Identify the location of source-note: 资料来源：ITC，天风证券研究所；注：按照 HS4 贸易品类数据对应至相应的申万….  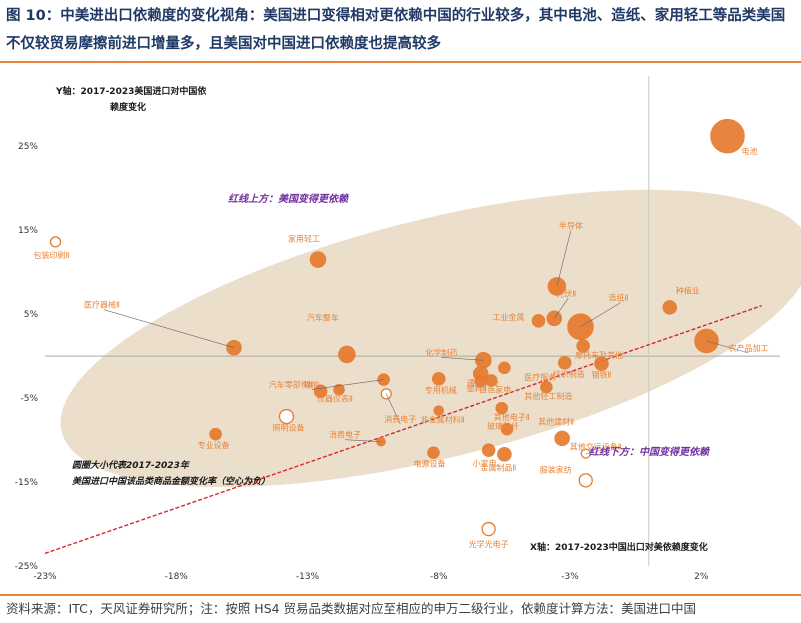
(351, 608).